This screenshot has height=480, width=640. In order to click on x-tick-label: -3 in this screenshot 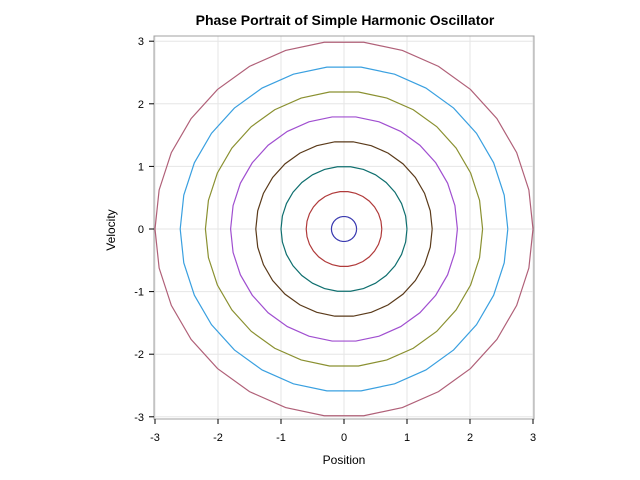, I will do `click(155, 438)`.